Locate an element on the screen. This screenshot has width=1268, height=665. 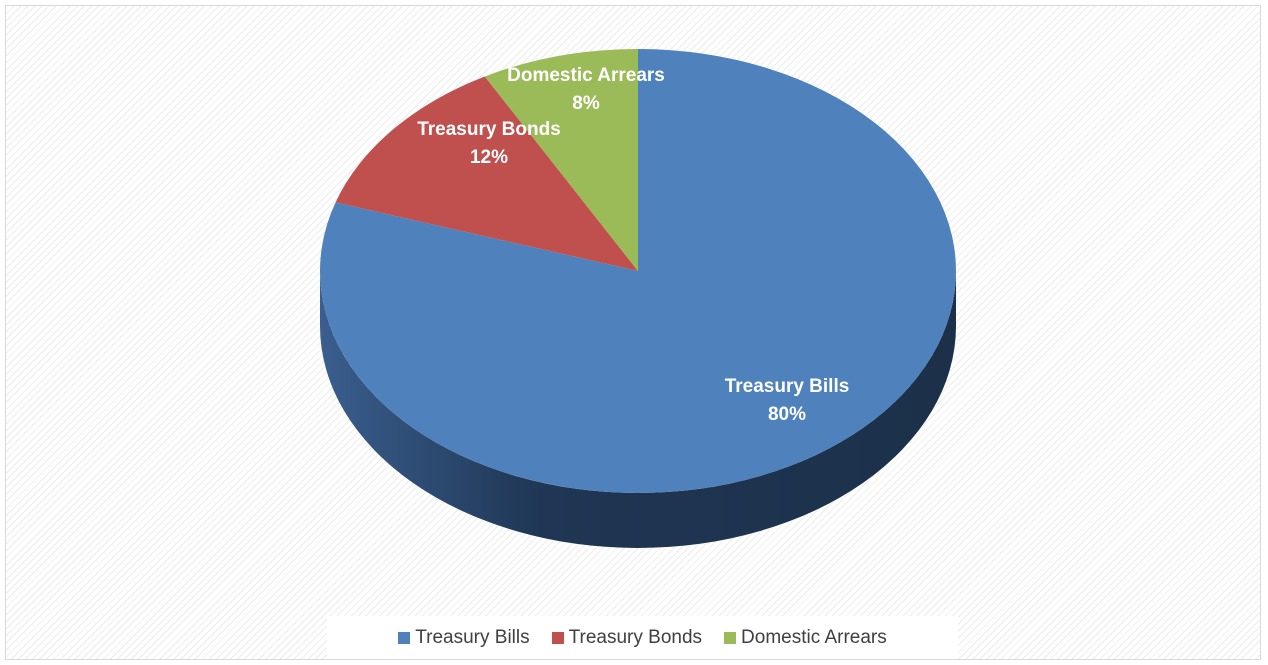
pie-slice-domestic-arrears is located at coordinates (561, 160).